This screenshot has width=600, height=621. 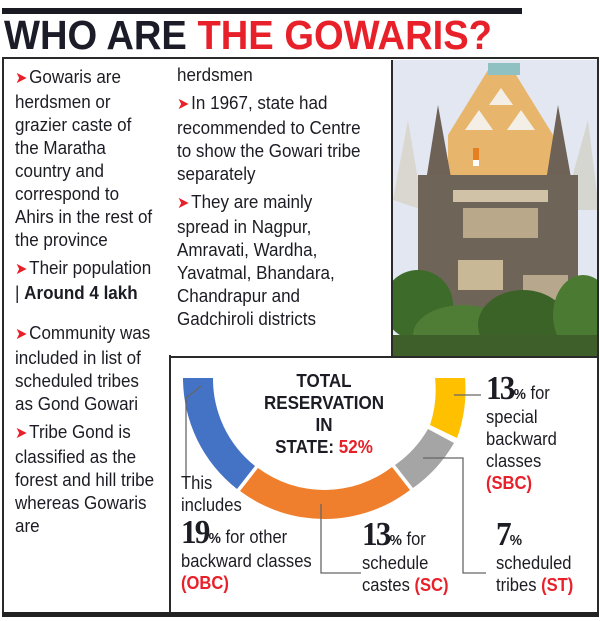 What do you see at coordinates (324, 413) in the screenshot?
I see `total-reservation-title: TOTAL RESERVATION IN STATE: 52%` at bounding box center [324, 413].